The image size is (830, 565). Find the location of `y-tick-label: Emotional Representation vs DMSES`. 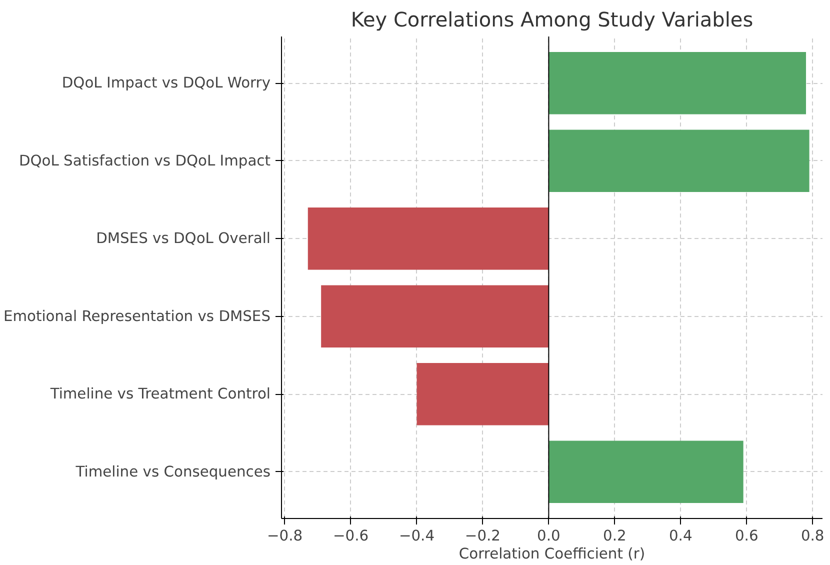

y-tick-label: Emotional Representation vs DMSES is located at coordinates (137, 316).